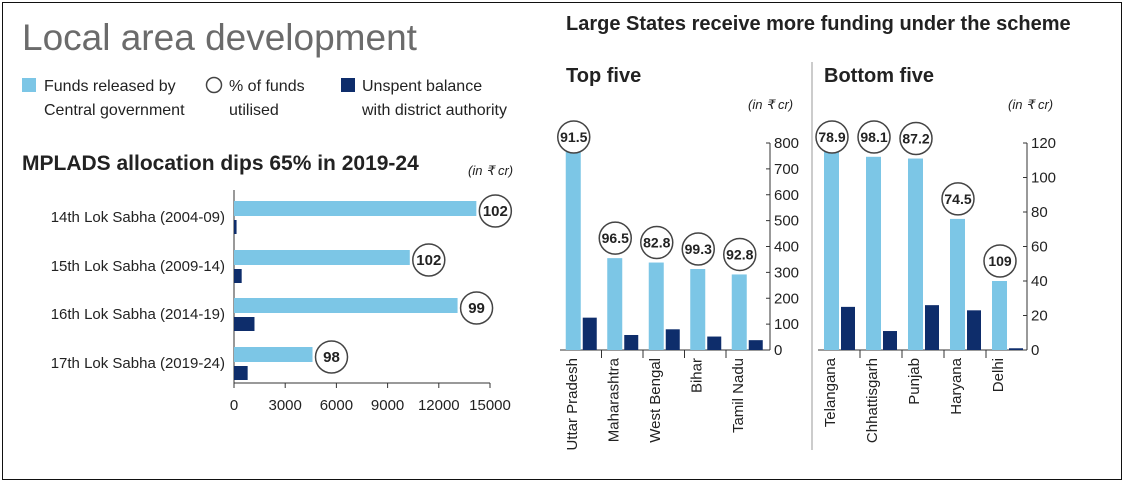 This screenshot has height=484, width=1126. What do you see at coordinates (234, 405) in the screenshot?
I see `x-tick-label: 0` at bounding box center [234, 405].